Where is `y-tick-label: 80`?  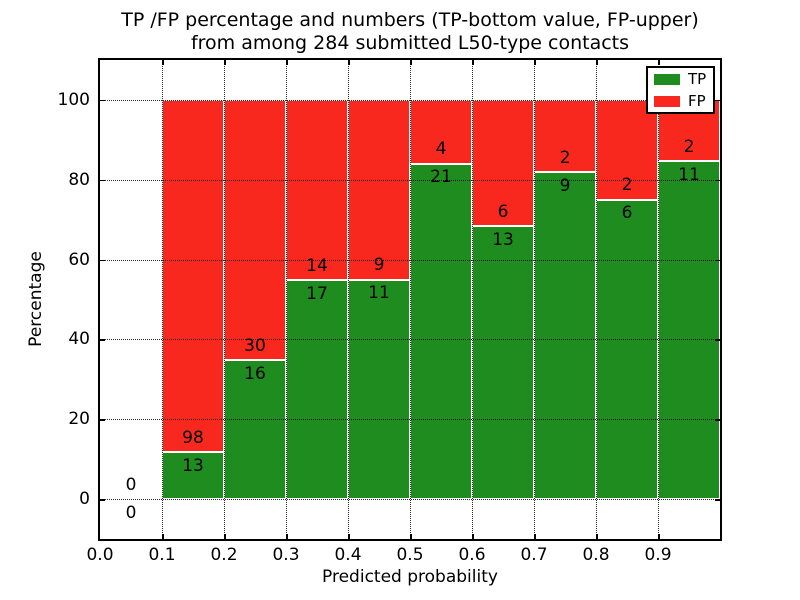 y-tick-label: 80 is located at coordinates (79, 179).